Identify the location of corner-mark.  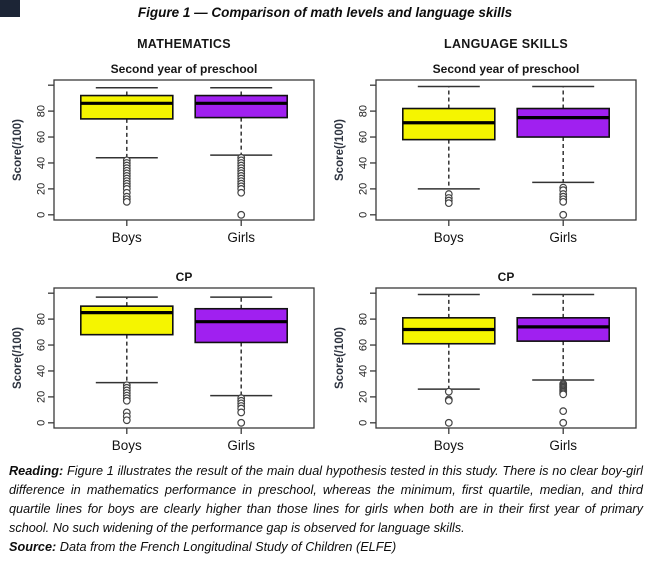
(10, 8).